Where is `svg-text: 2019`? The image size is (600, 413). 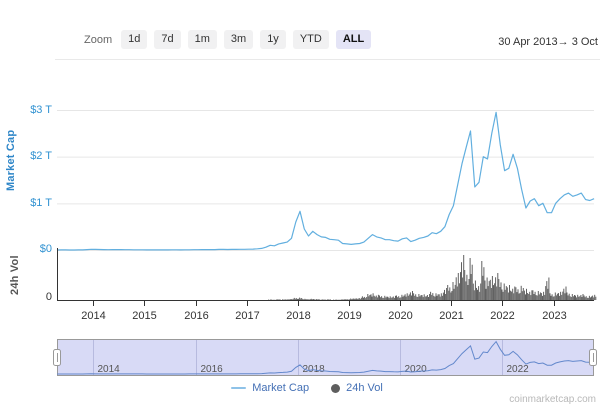 svg-text: 2019 is located at coordinates (349, 316).